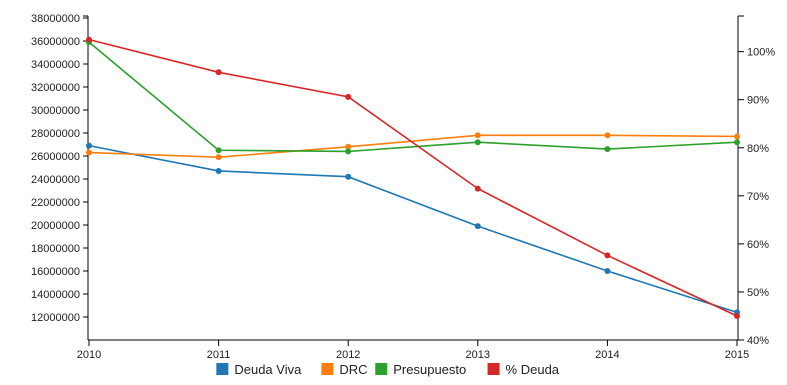  Describe the element at coordinates (737, 355) in the screenshot. I see `x-tick-label: 2015` at that location.